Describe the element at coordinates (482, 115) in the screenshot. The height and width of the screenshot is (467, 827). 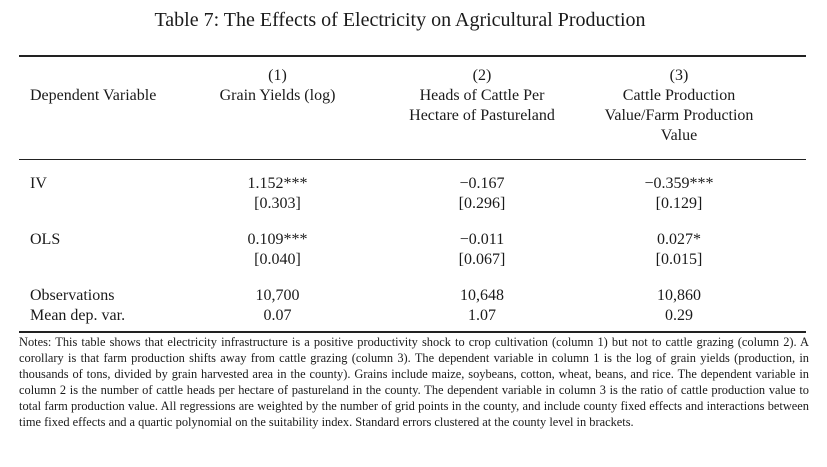
I see `col2-name-line2: Hectare of Pastureland` at that location.